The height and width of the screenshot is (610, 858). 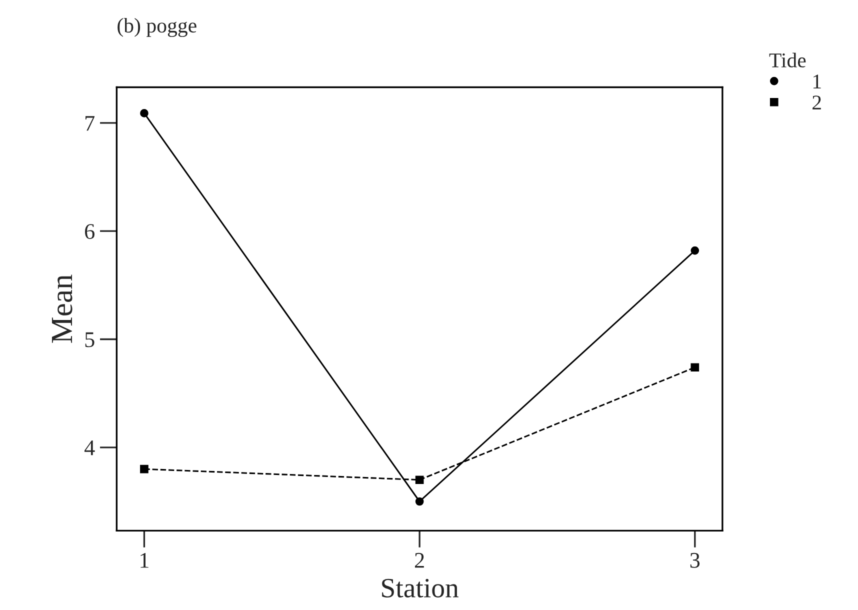 What do you see at coordinates (62, 308) in the screenshot?
I see `y-axis-title: Mean` at bounding box center [62, 308].